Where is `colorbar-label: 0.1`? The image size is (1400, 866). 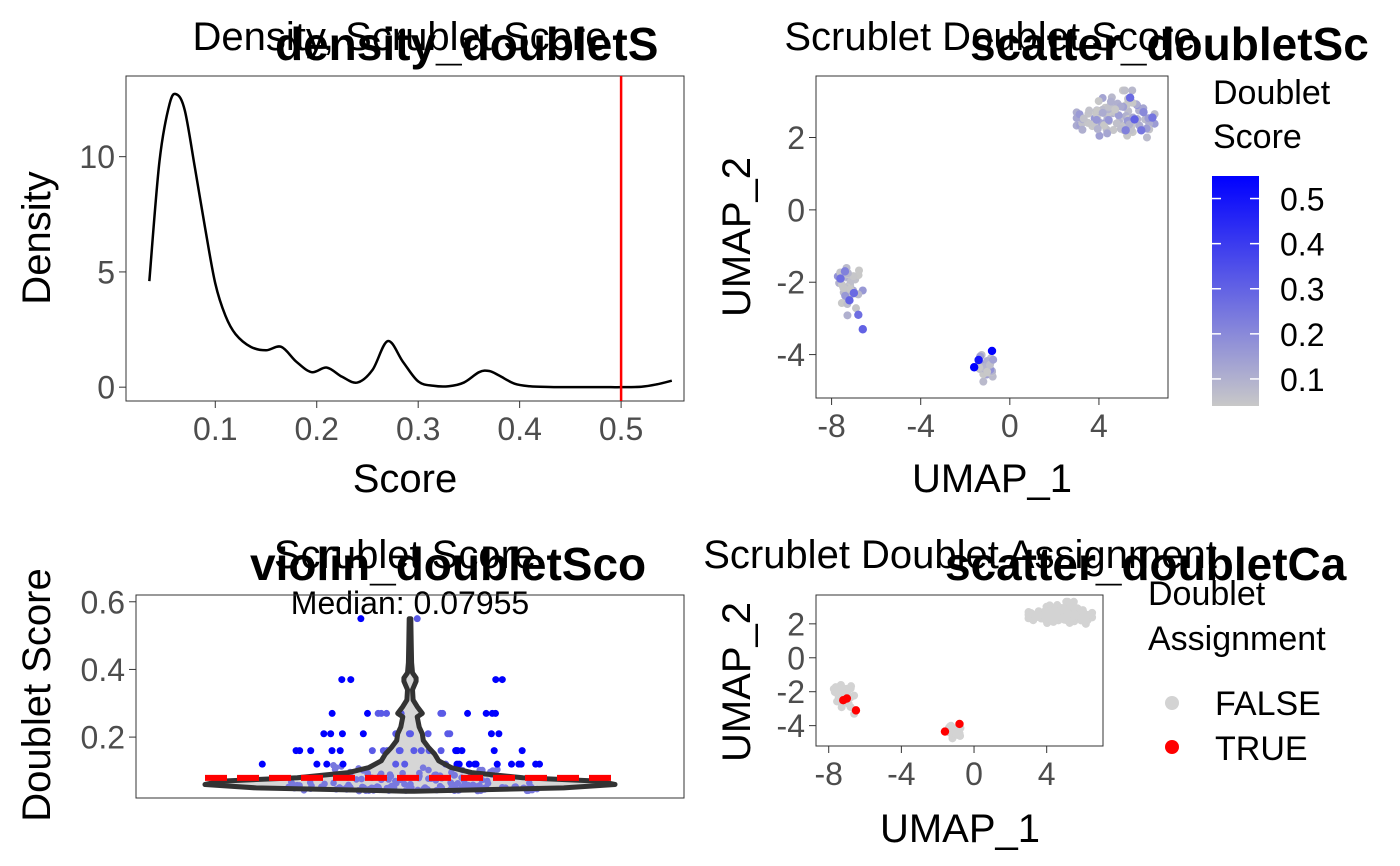 colorbar-label: 0.1 is located at coordinates (1302, 380).